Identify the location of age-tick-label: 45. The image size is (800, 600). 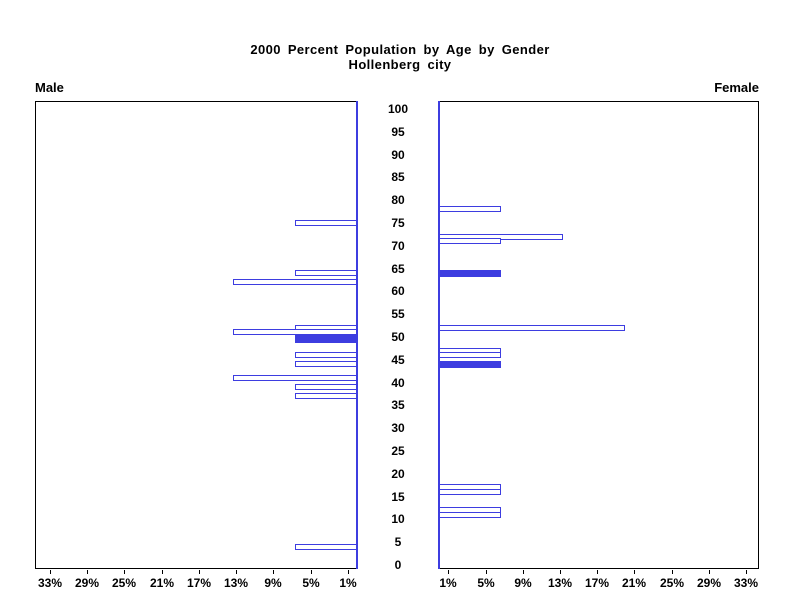
(398, 360).